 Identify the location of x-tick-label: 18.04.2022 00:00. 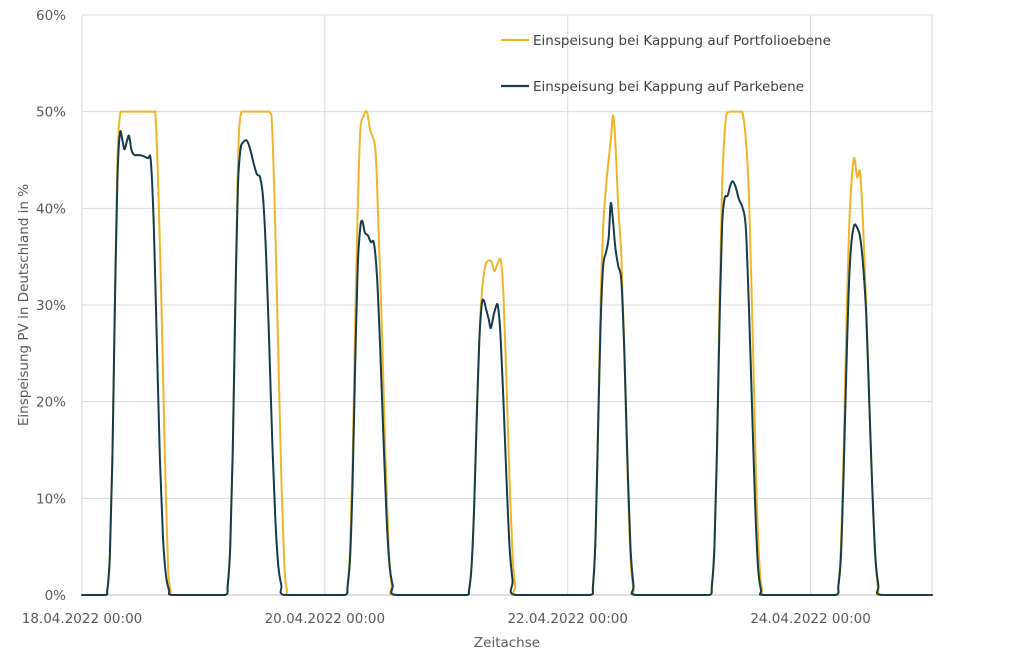
(82, 619).